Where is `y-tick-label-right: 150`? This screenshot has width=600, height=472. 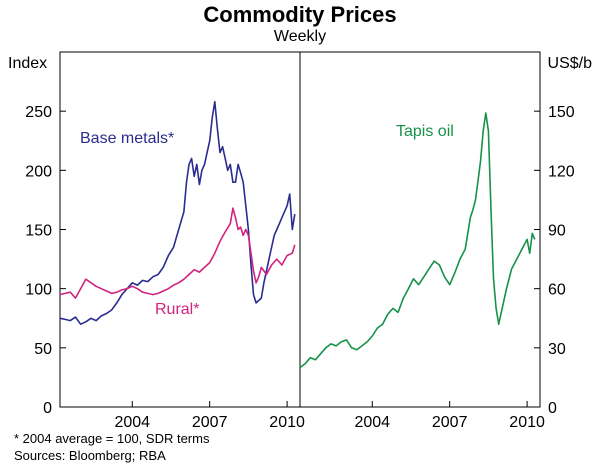
y-tick-label-right: 150 is located at coordinates (561, 112).